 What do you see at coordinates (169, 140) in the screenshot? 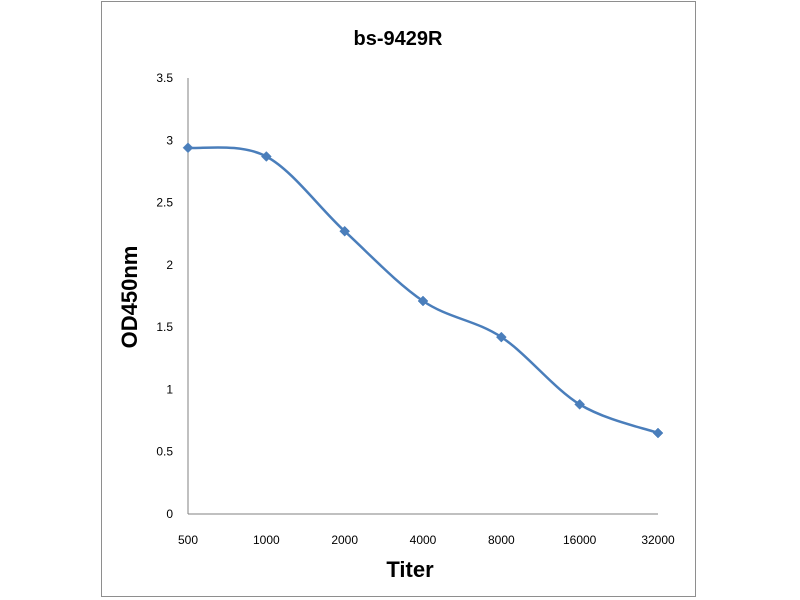
I see `y-tick-label: 3` at bounding box center [169, 140].